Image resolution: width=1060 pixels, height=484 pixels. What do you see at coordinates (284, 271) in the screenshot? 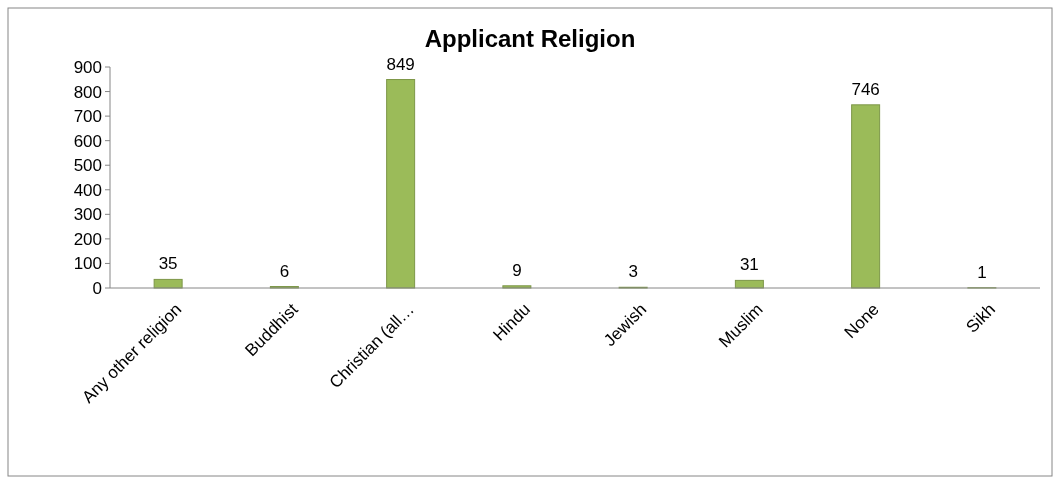
I see `data-label: 6` at bounding box center [284, 271].